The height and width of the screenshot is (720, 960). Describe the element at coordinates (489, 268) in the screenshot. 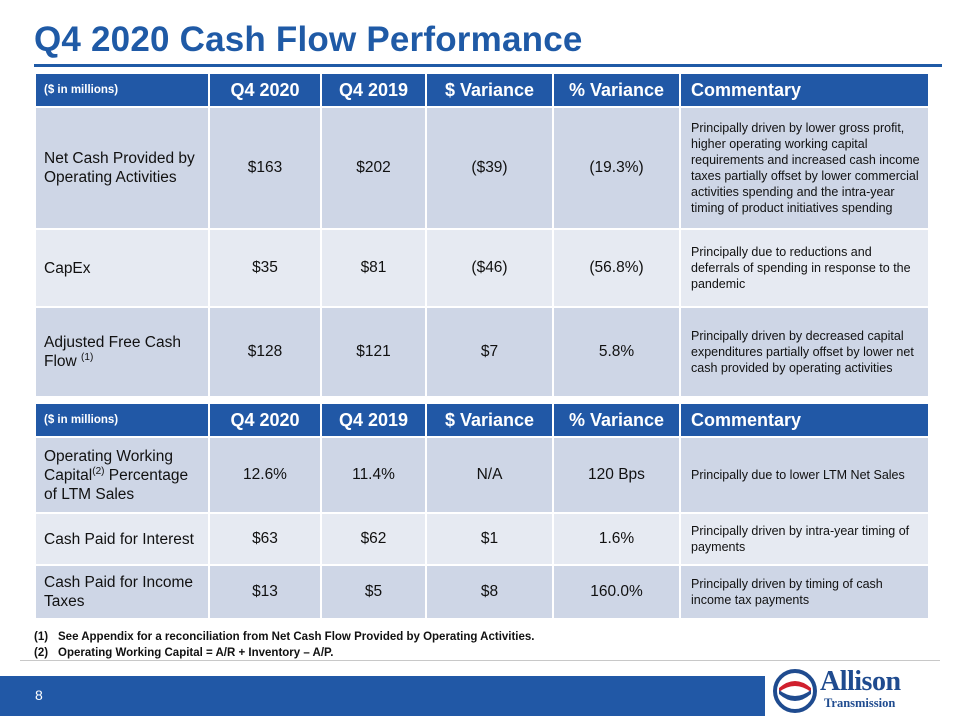

I see `cell-dollar-variance: ($46)` at that location.